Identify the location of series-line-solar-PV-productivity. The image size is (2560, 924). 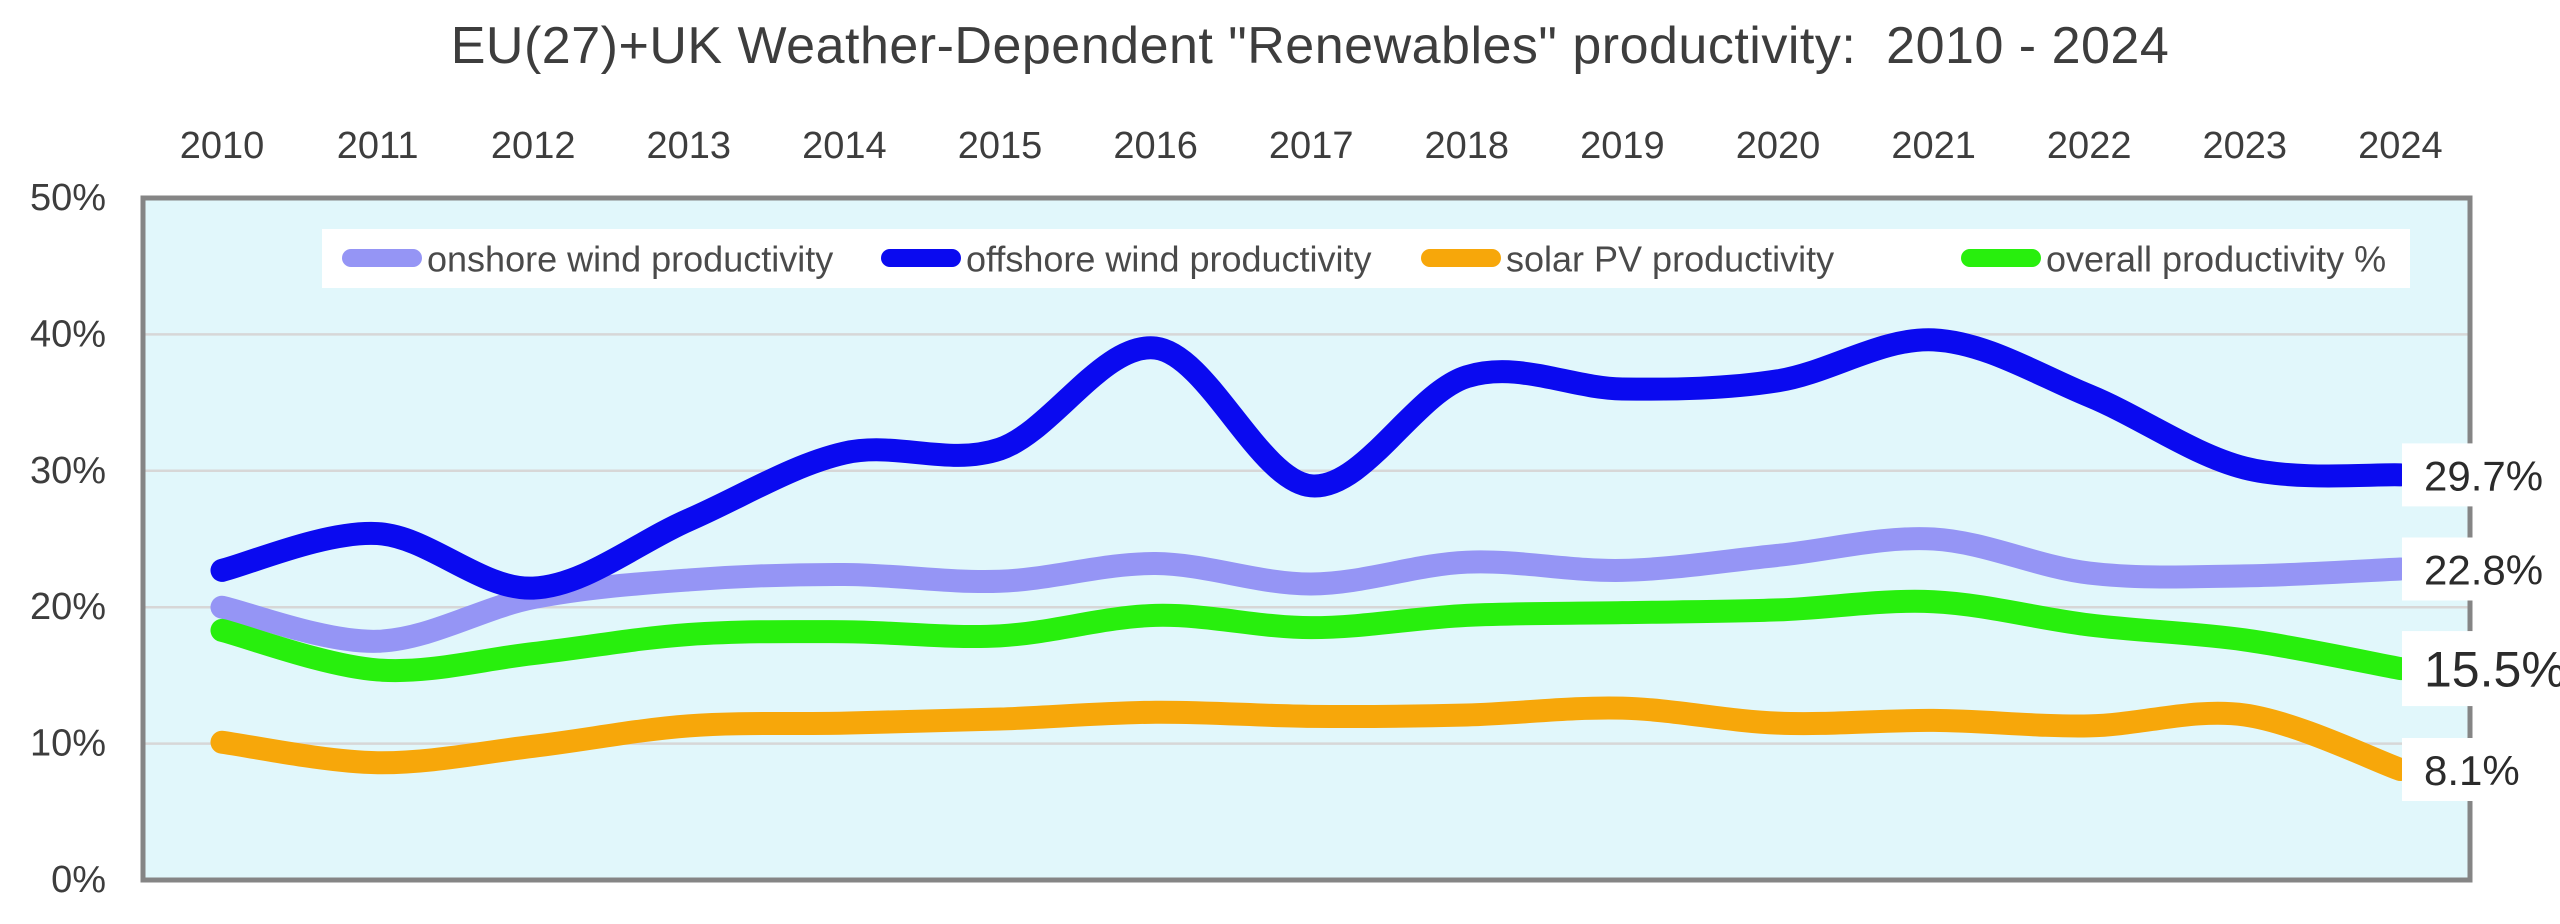
(1311, 739).